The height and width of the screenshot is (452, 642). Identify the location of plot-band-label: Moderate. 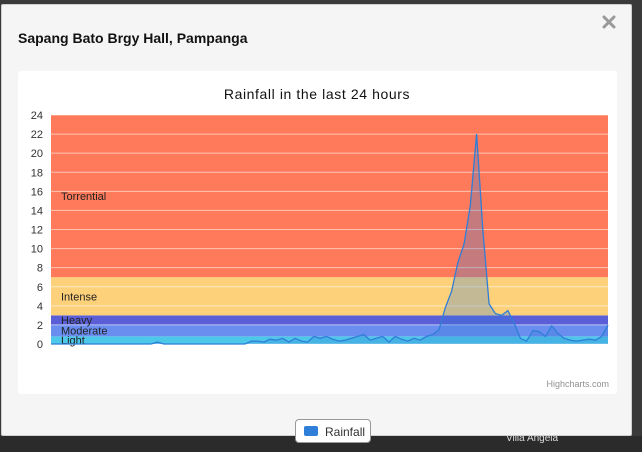
(84, 332).